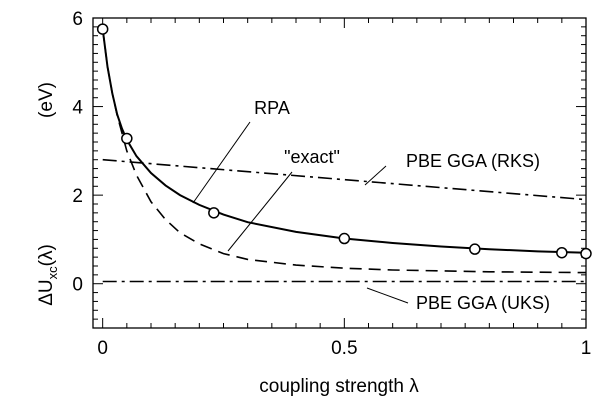  Describe the element at coordinates (77, 108) in the screenshot. I see `y-tick-label: 4` at that location.